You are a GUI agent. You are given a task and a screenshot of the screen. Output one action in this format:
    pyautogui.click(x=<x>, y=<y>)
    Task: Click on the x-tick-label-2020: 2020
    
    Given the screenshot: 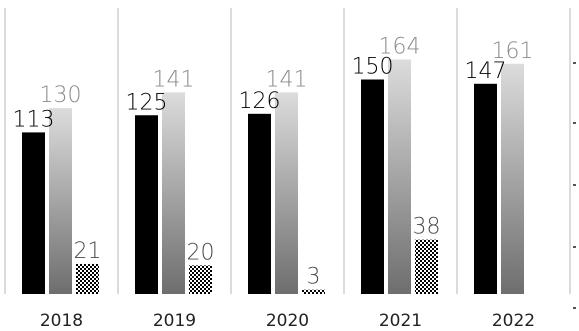 What is the action you would take?
    pyautogui.click(x=287, y=321)
    